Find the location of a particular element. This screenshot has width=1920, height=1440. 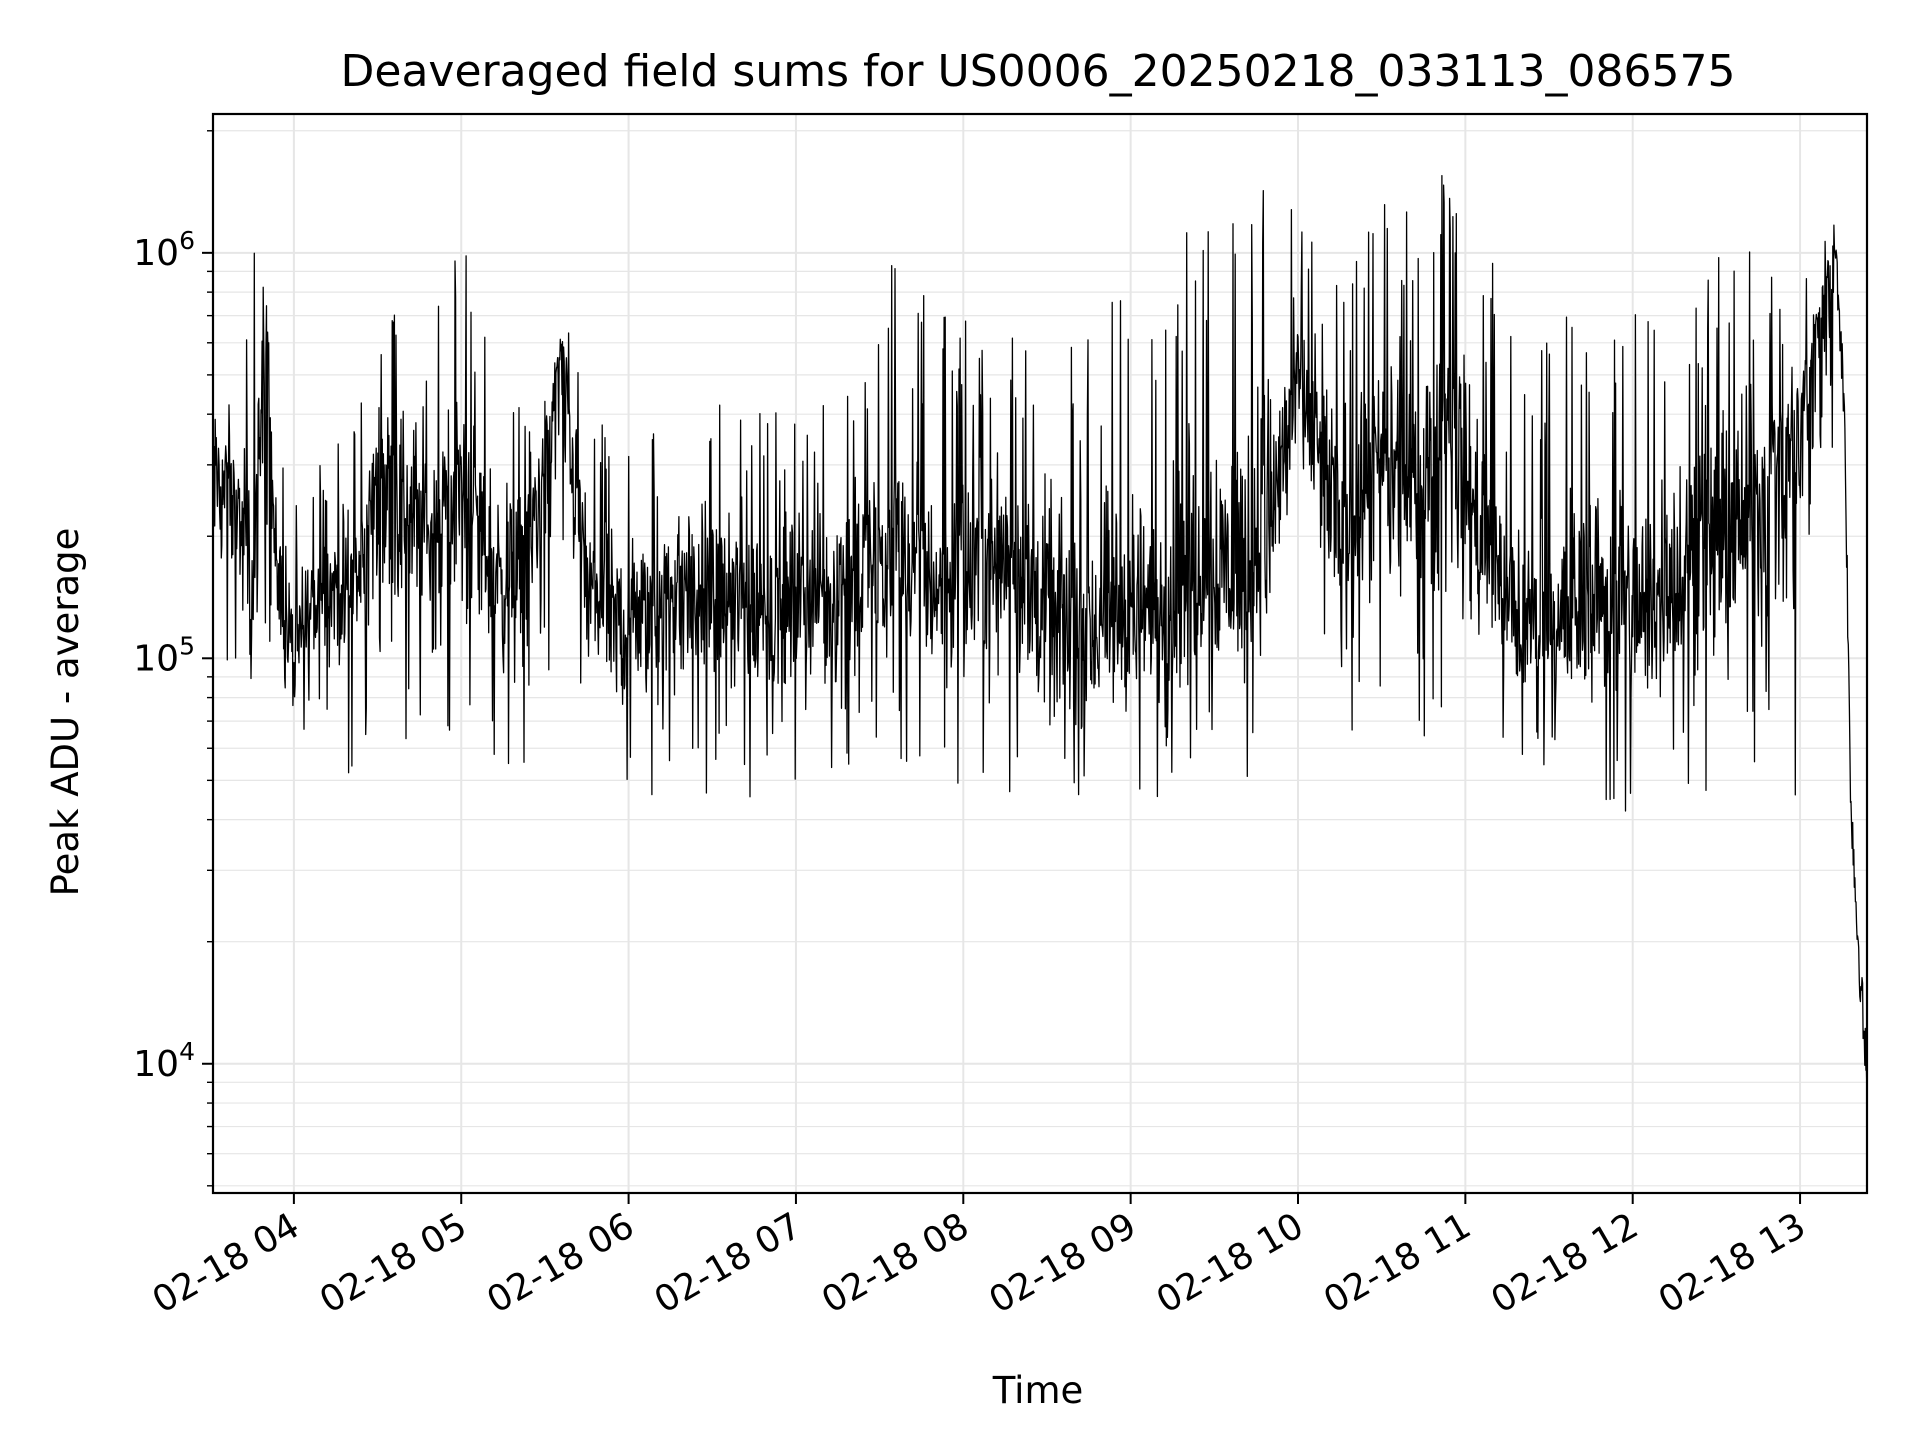

y-tick-label-2: 10⁶ is located at coordinates (164, 250).